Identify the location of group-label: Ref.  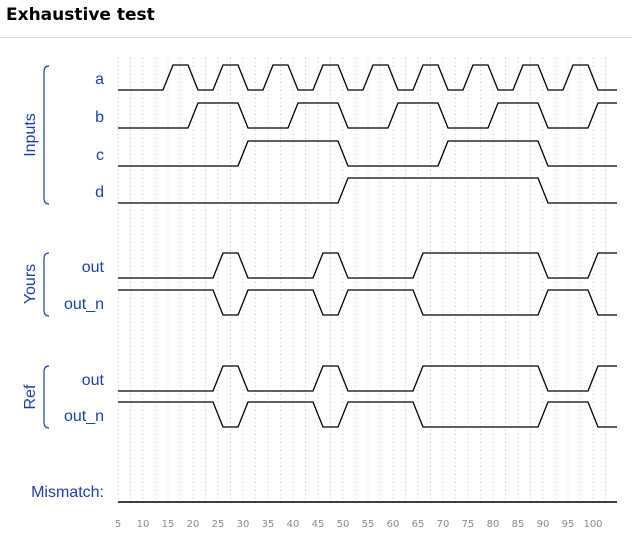
(30, 396).